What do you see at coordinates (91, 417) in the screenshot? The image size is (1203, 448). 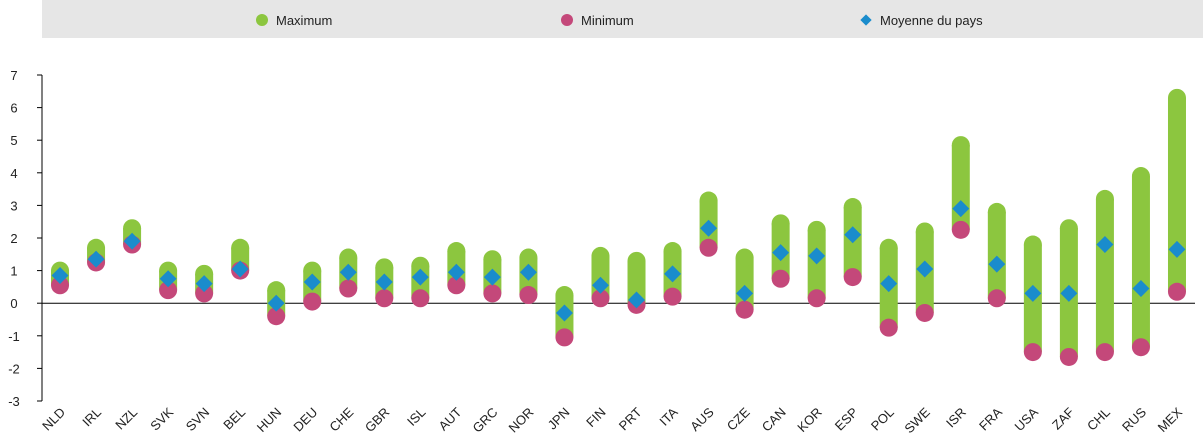 I see `x-tick-label: IRL` at bounding box center [91, 417].